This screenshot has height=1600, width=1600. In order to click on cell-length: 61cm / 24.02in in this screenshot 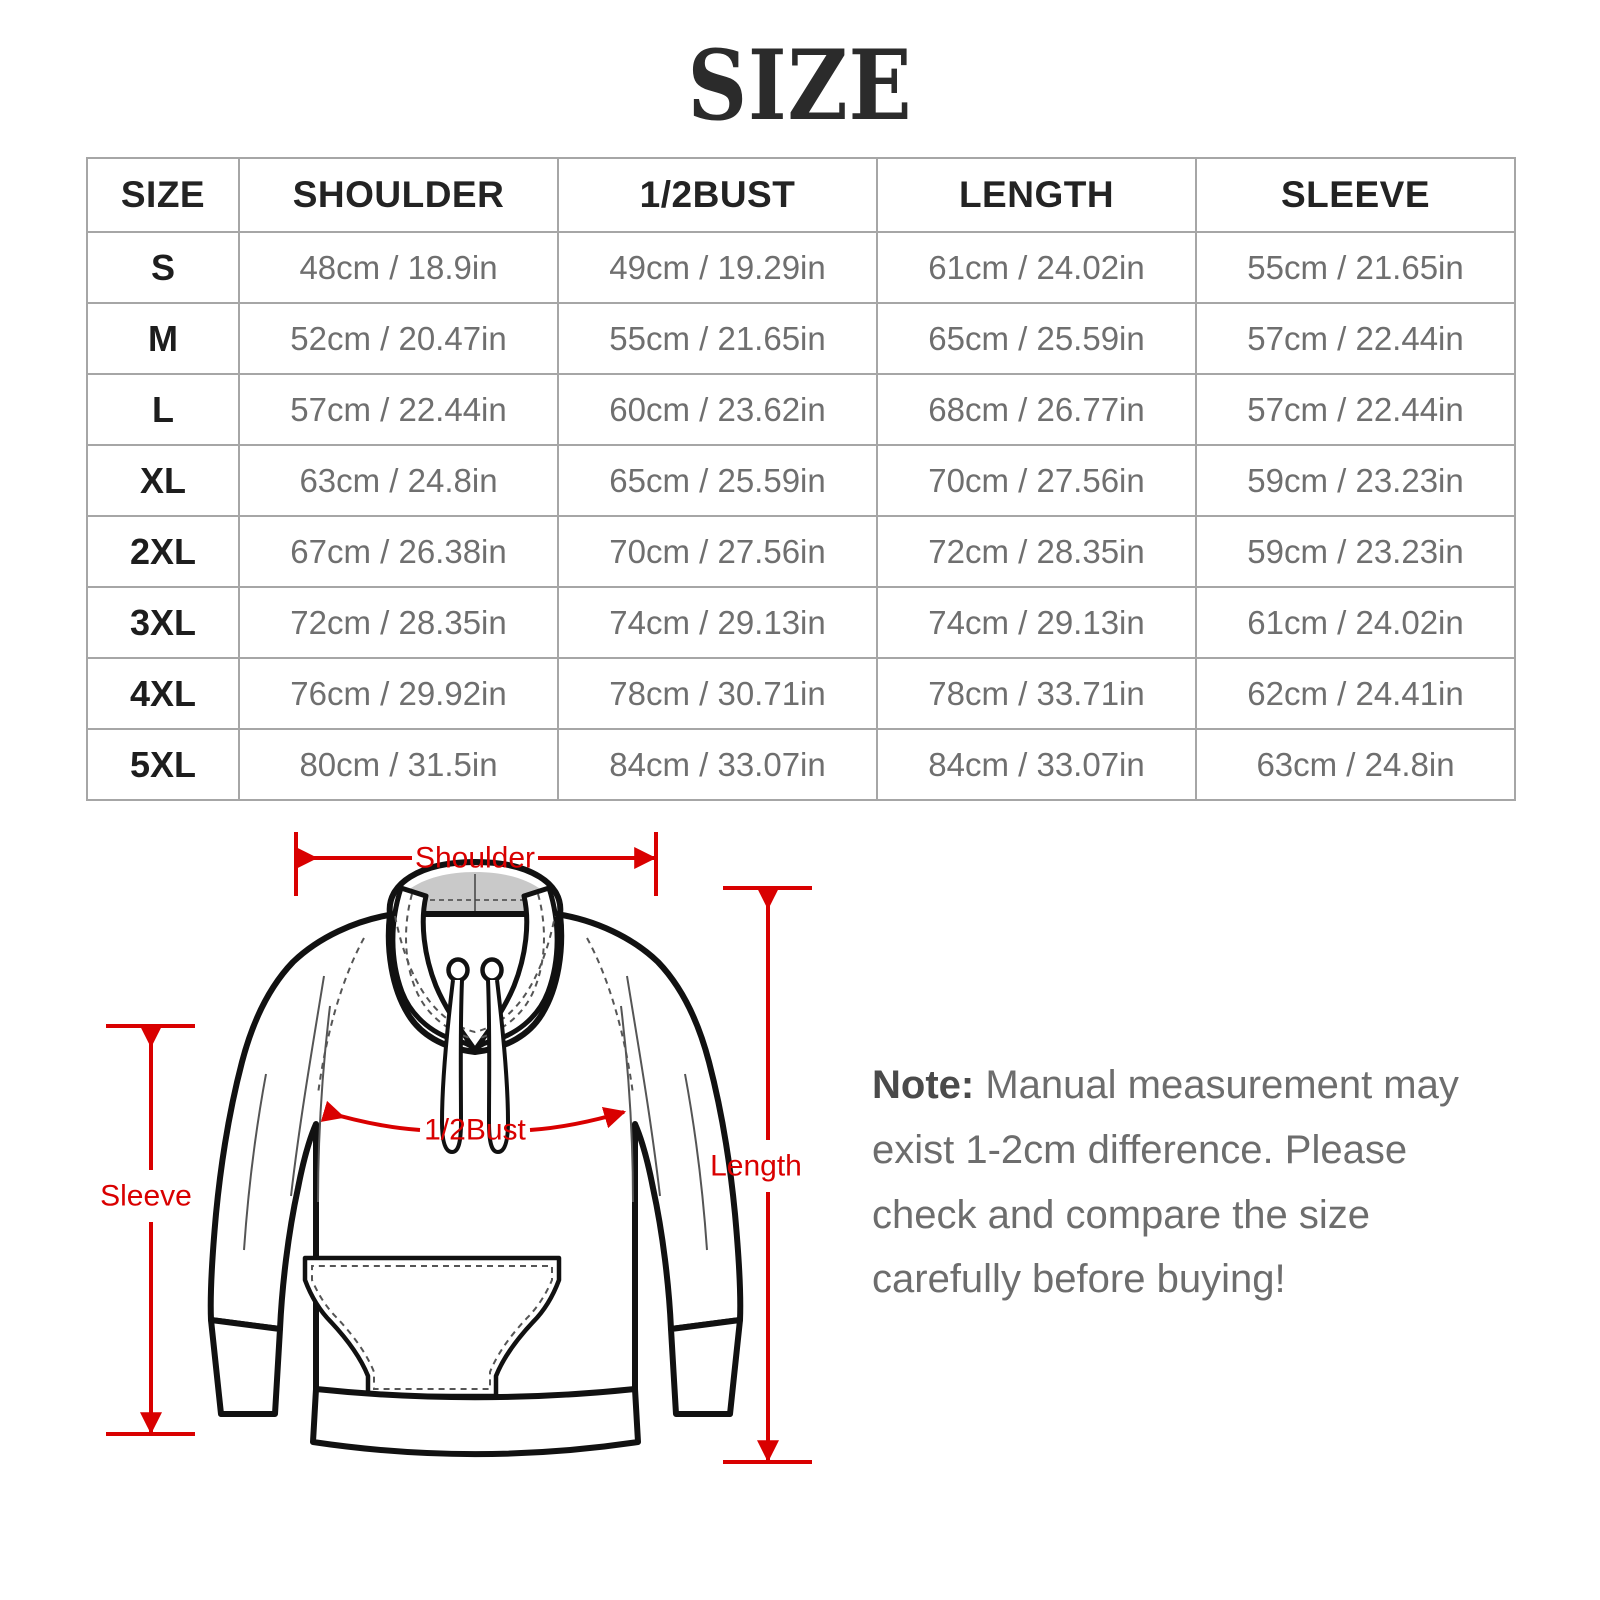, I will do `click(1036, 267)`.